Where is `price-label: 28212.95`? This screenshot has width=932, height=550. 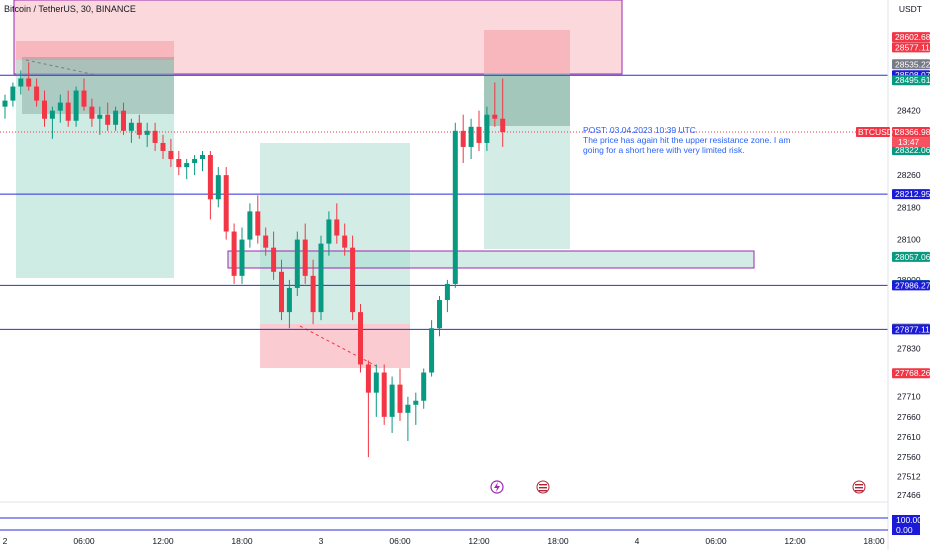 price-label: 28212.95 is located at coordinates (913, 194).